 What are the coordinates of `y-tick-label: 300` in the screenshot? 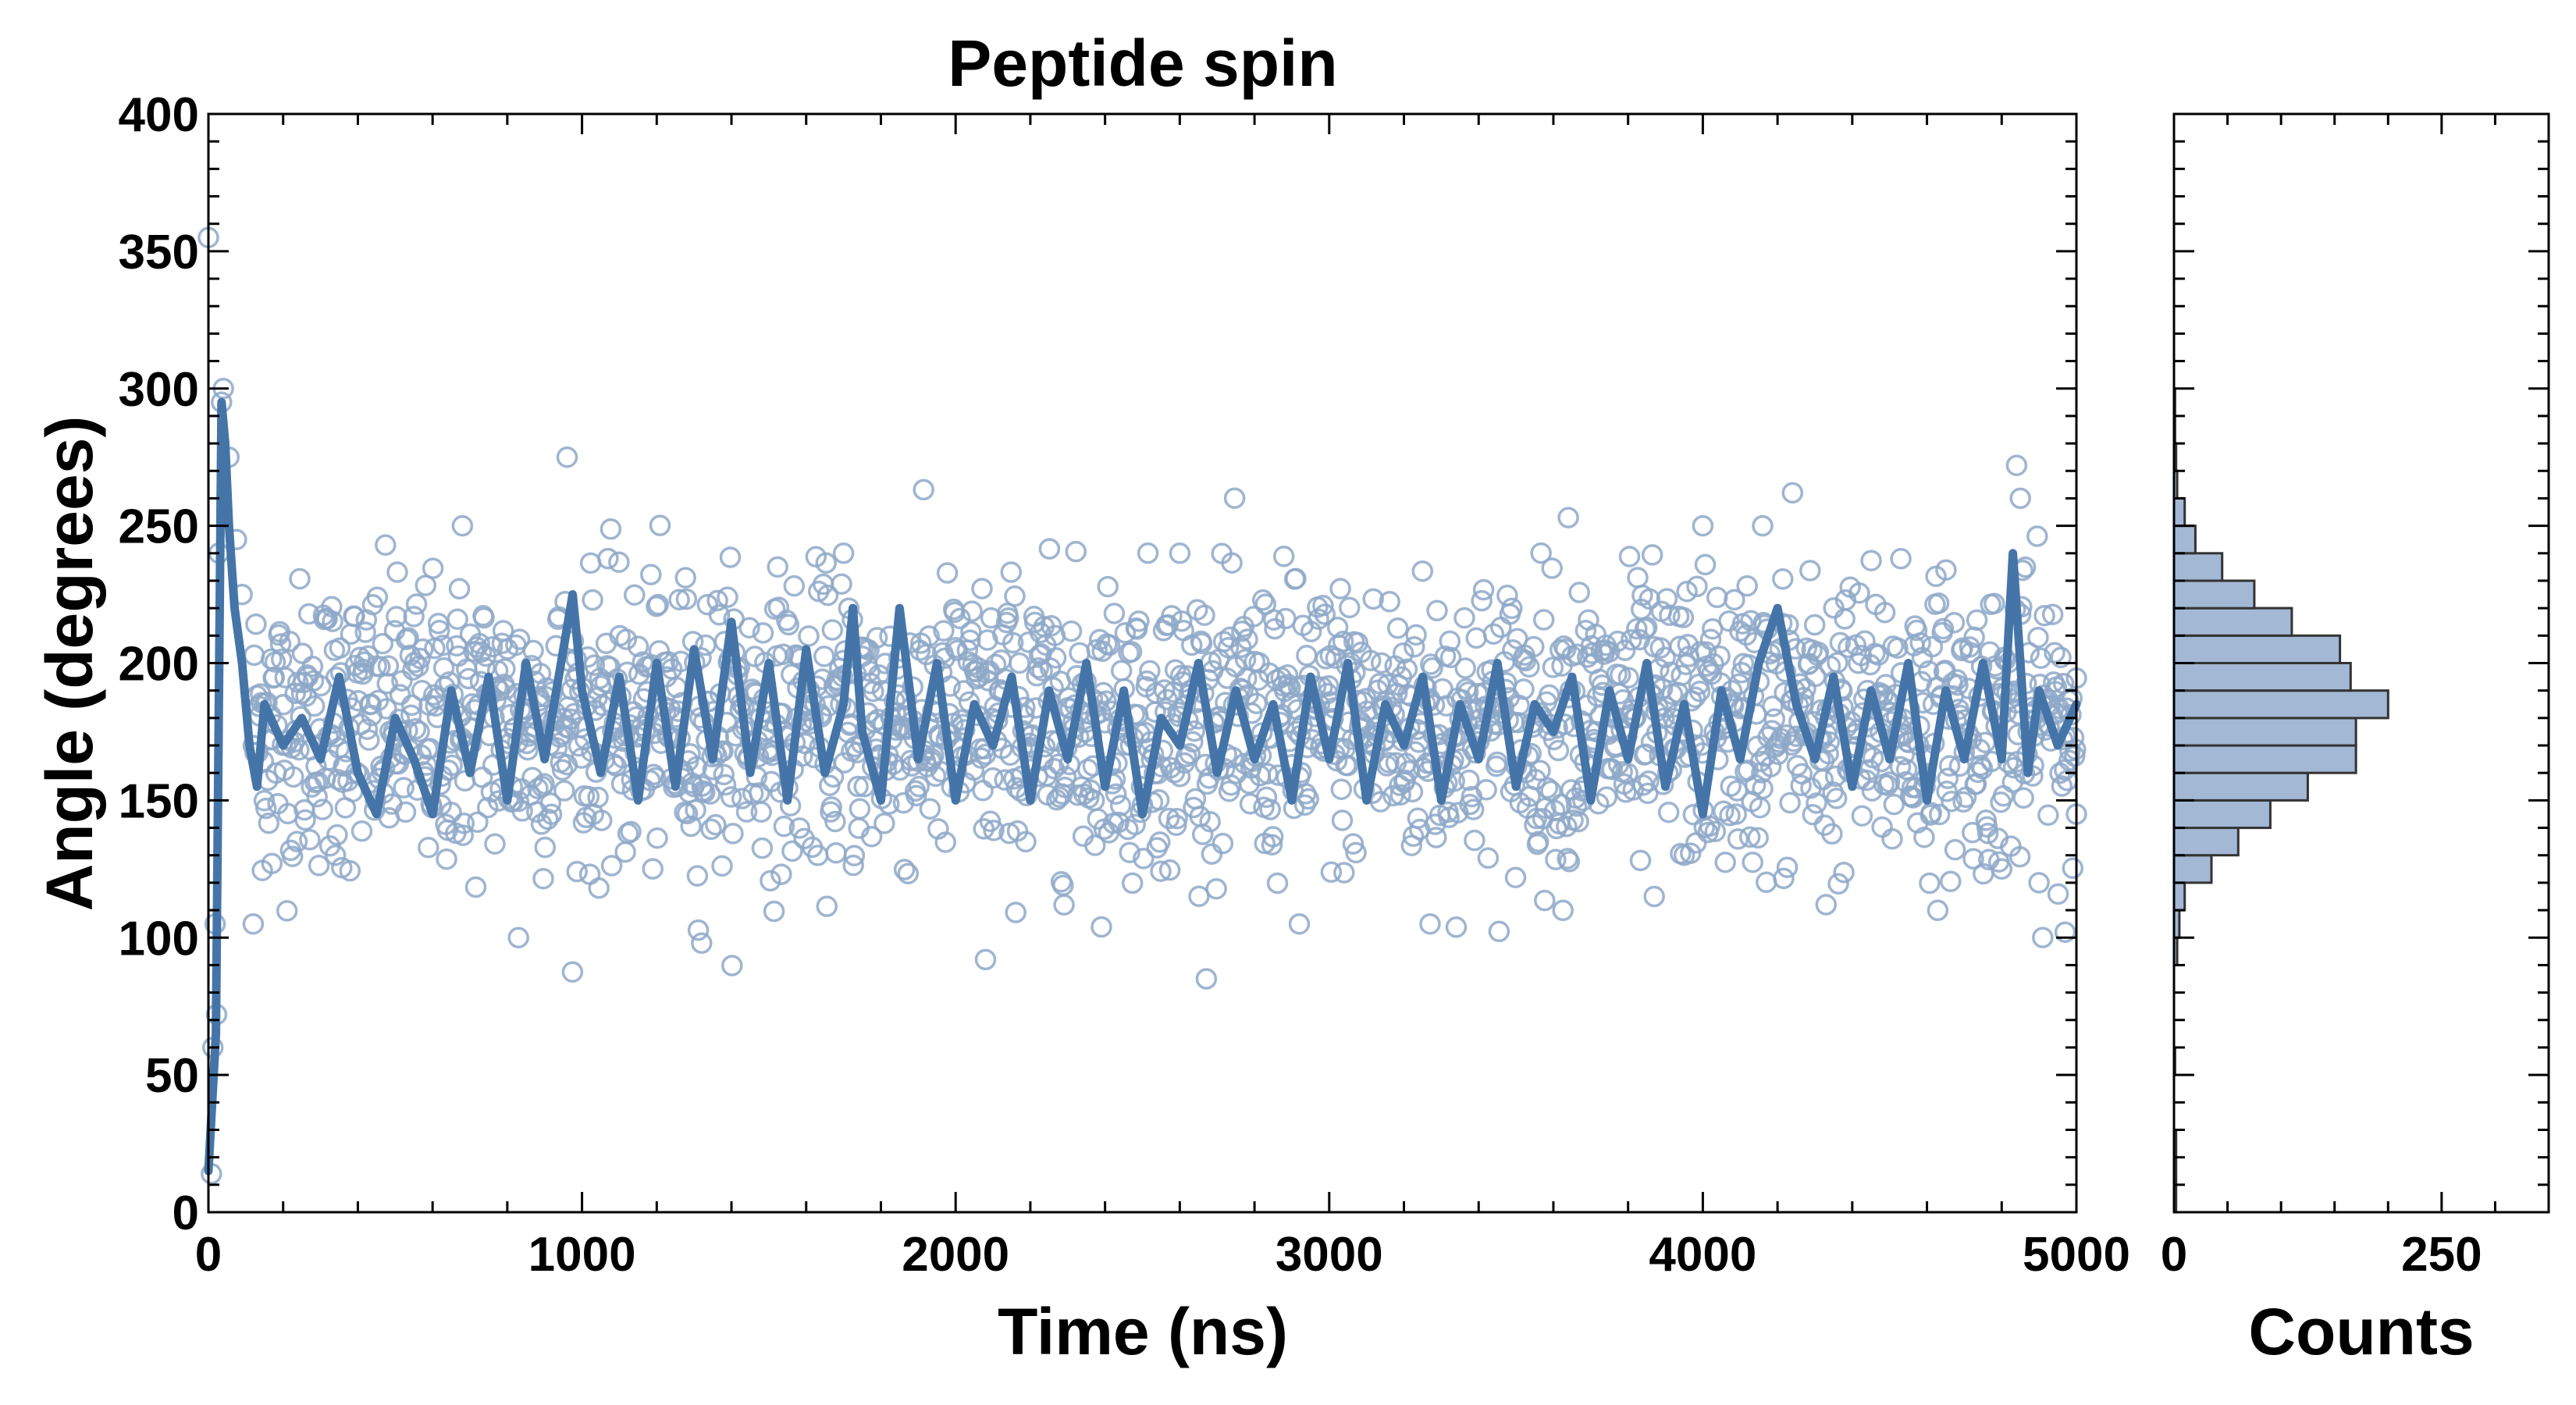 It's located at (159, 390).